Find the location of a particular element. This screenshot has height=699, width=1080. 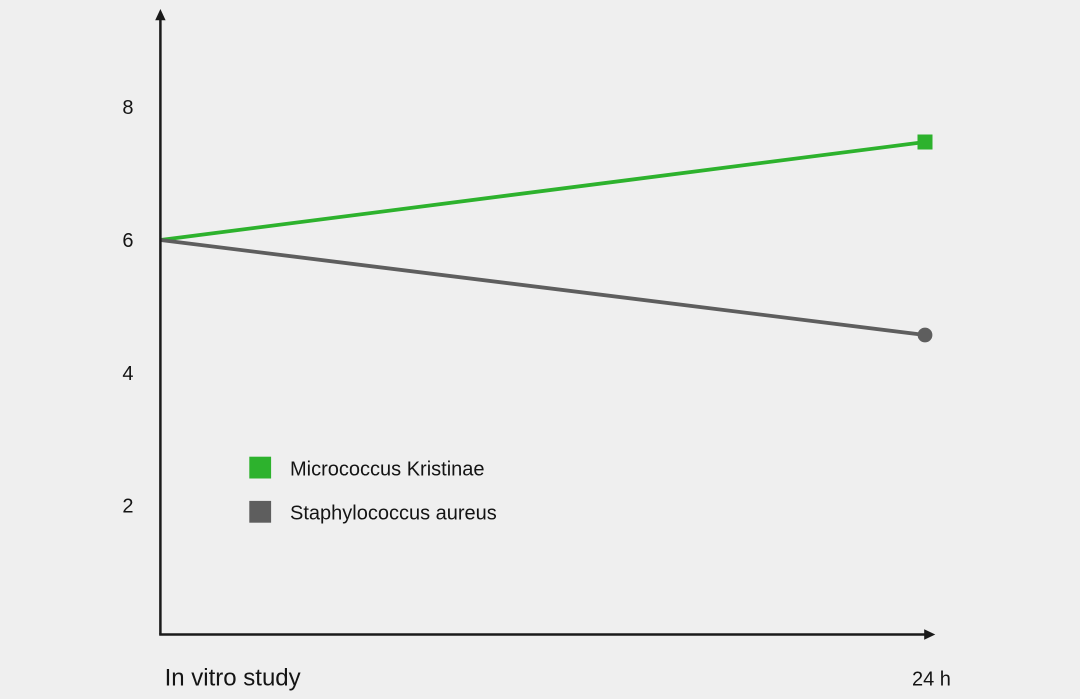

svg-text: 2 is located at coordinates (127, 507).